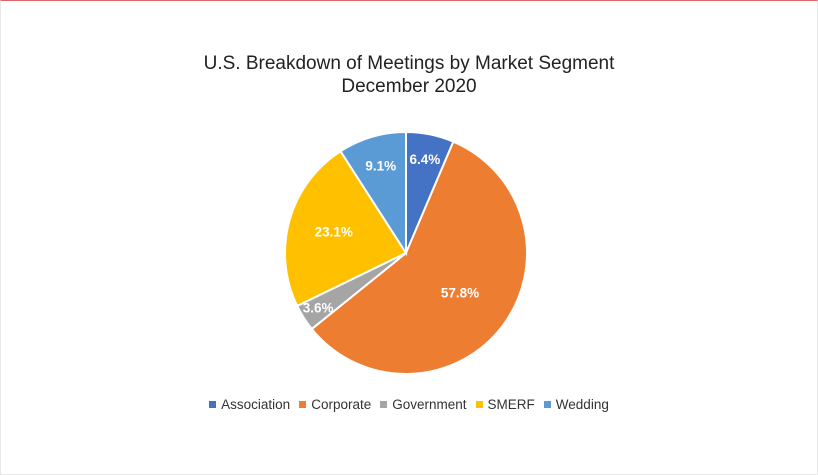  I want to click on legend-swatch-corporate, so click(303, 404).